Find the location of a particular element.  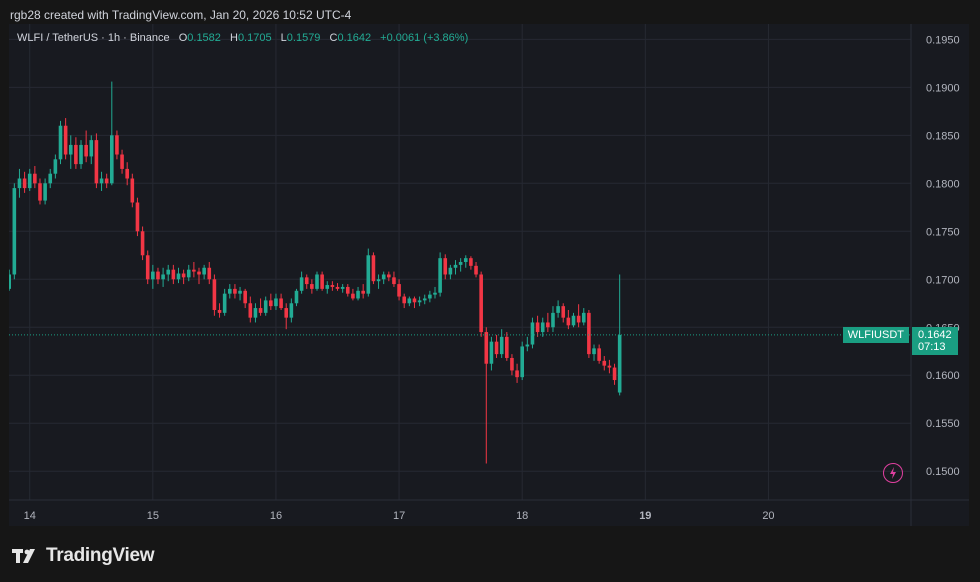

legend-low-value: 0.1579 is located at coordinates (303, 38).